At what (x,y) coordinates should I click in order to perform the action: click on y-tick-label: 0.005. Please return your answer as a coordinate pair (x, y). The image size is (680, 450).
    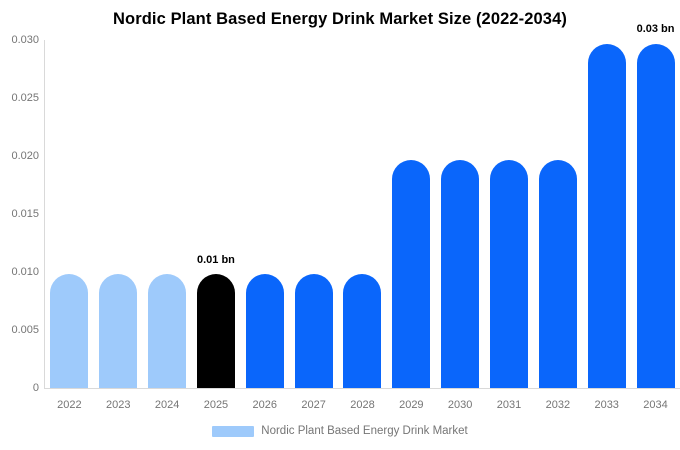
    Looking at the image, I should click on (25, 330).